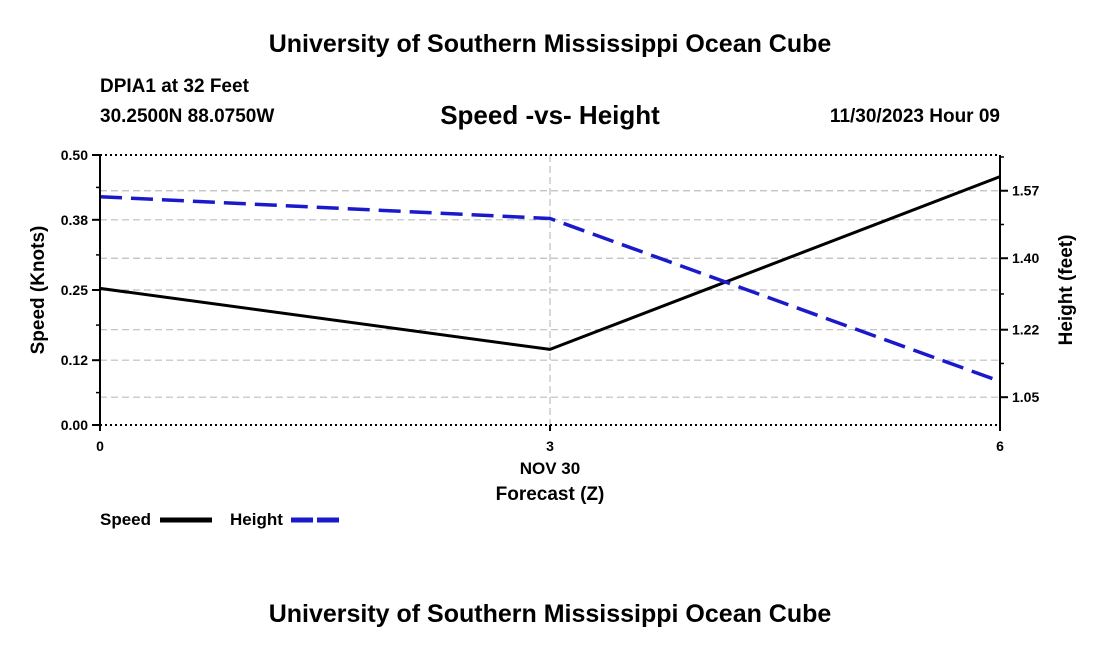 Image resolution: width=1100 pixels, height=650 pixels. I want to click on chart-title: Speed -vs- Height, so click(550, 115).